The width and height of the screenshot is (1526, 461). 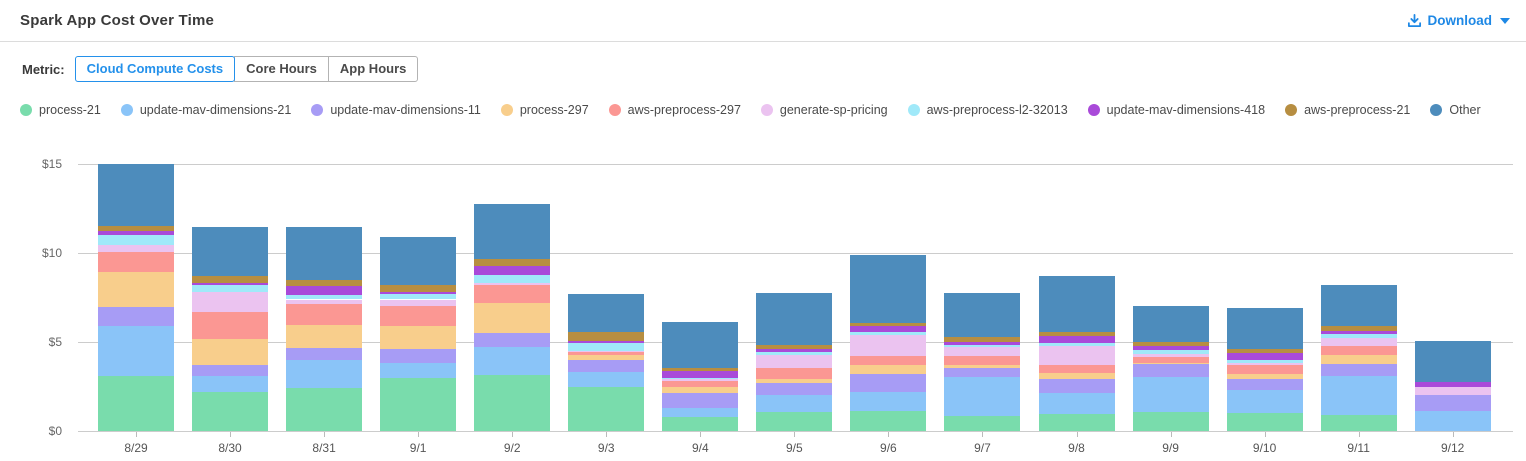 I want to click on legend-item-update-mav-dimensions-418: update-mav-dimensions-418, so click(x=1176, y=110).